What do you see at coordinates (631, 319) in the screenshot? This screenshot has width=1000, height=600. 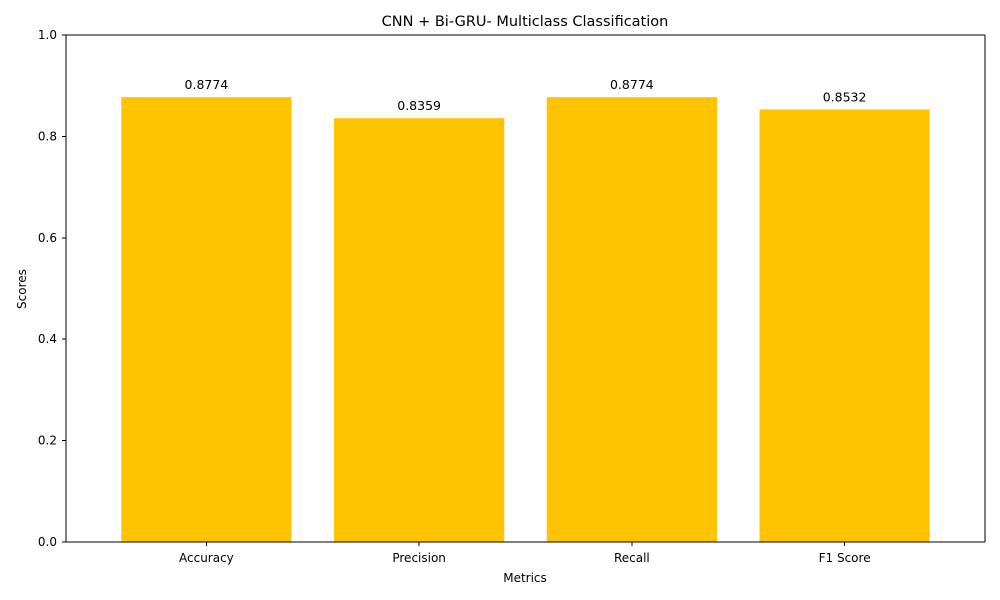 I see `bar-recall` at bounding box center [631, 319].